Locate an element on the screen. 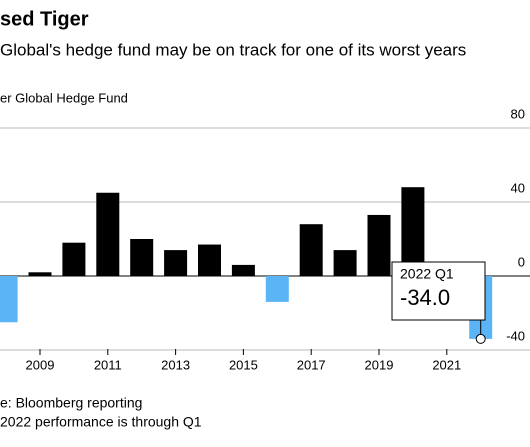 This screenshot has width=530, height=447. x-tick-label: 2013 is located at coordinates (175, 364).